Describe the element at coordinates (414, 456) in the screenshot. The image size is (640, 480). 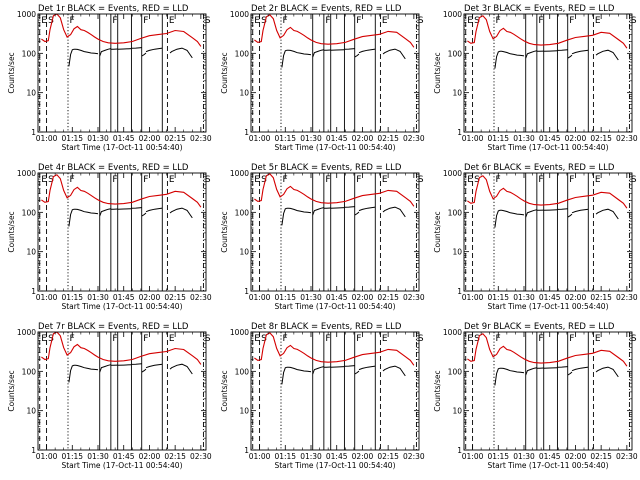
I see `x-tick-label: 02:30` at that location.